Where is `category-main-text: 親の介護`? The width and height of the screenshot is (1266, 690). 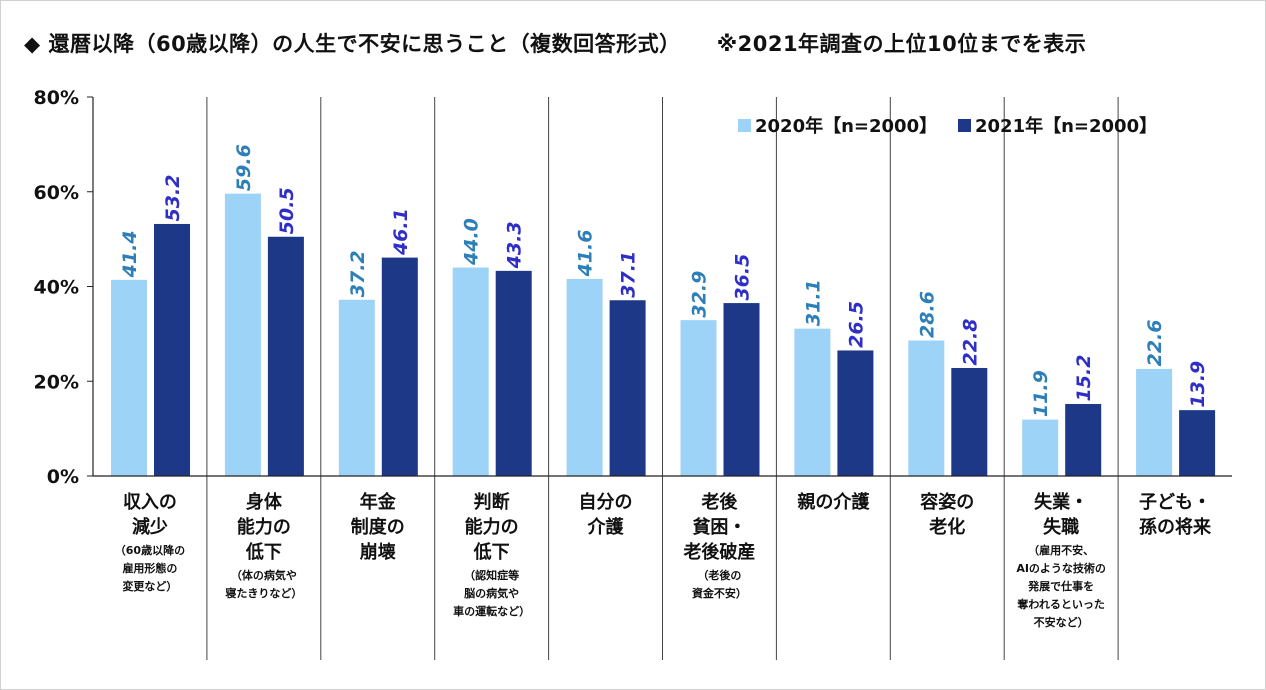
category-main-text: 親の介護 is located at coordinates (833, 502).